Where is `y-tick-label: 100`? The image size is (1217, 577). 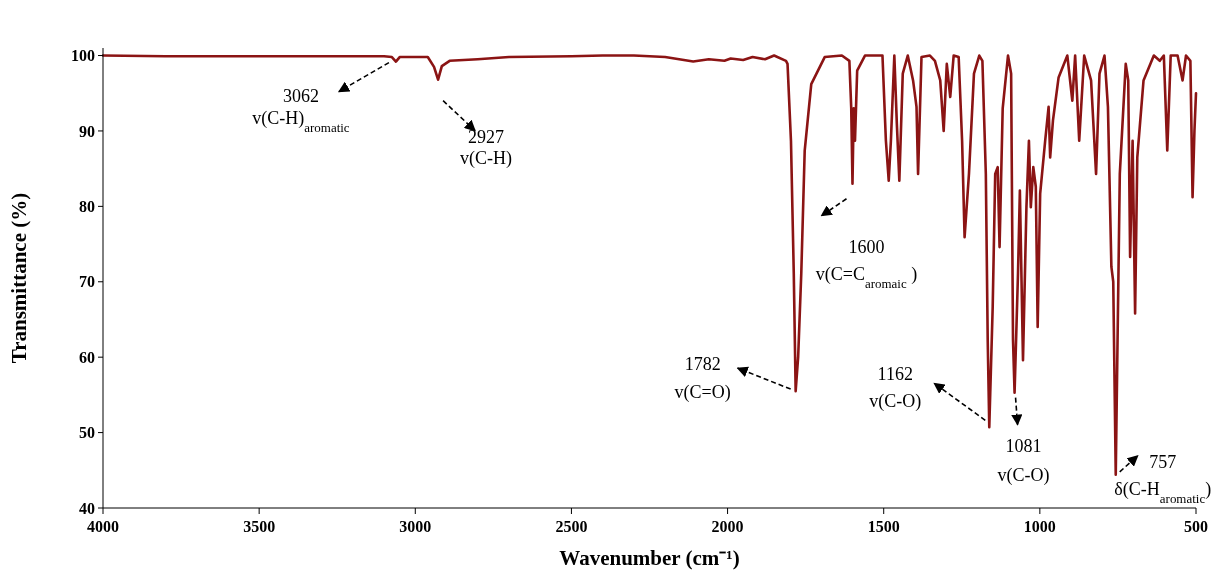
y-tick-label: 100 is located at coordinates (83, 56).